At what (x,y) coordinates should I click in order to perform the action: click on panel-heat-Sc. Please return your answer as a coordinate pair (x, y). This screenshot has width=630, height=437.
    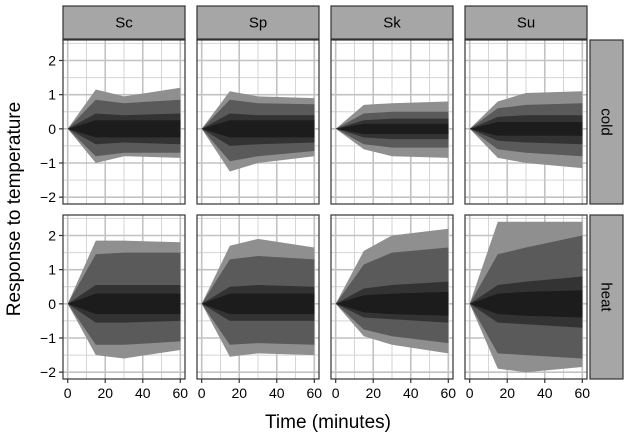
    Looking at the image, I should click on (124, 297).